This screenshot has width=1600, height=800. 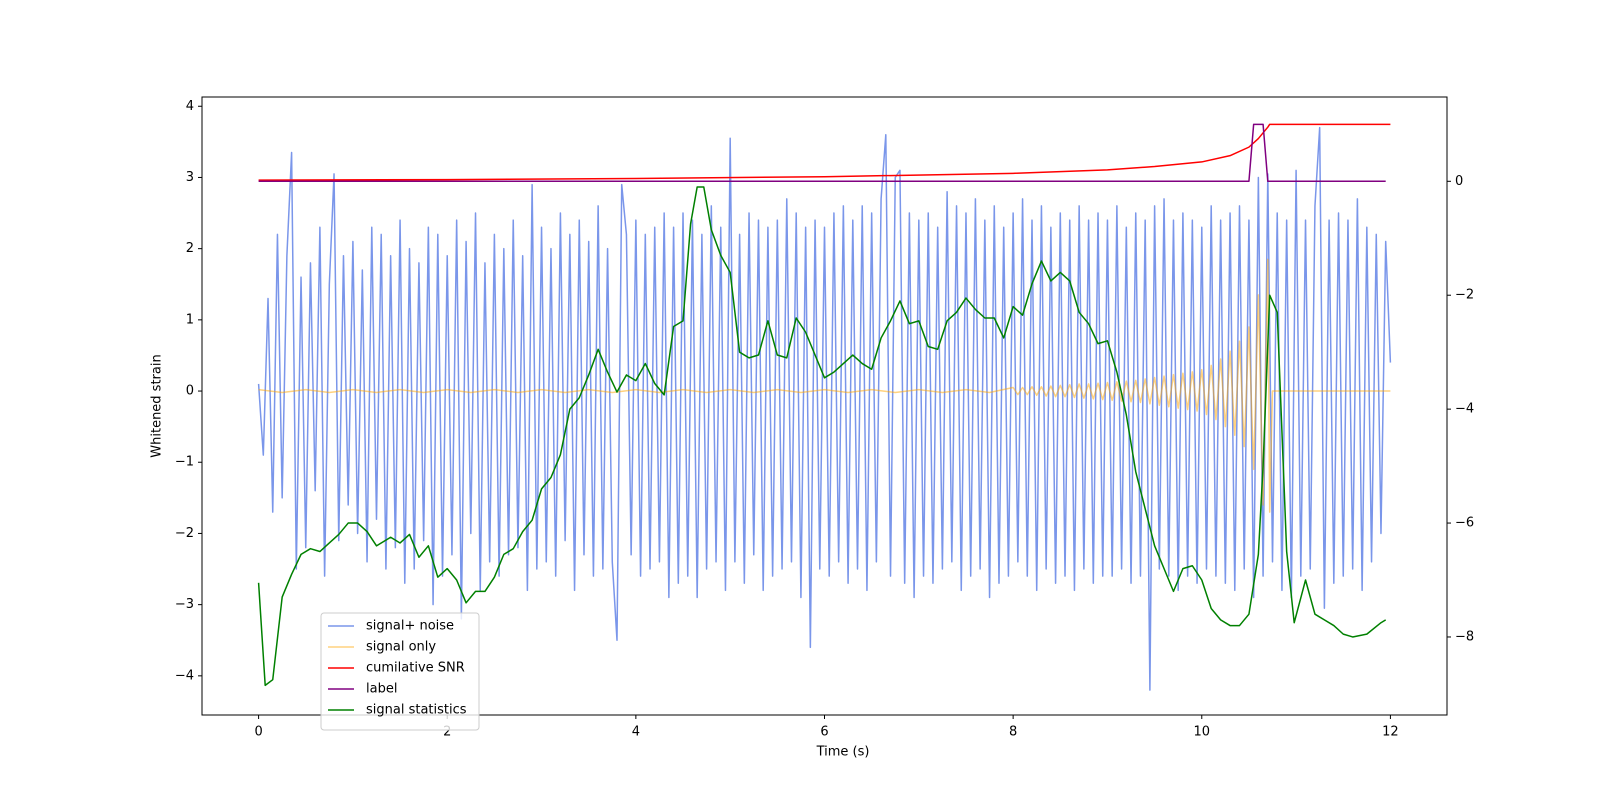 What do you see at coordinates (190, 177) in the screenshot?
I see `y-tick-label: 3` at bounding box center [190, 177].